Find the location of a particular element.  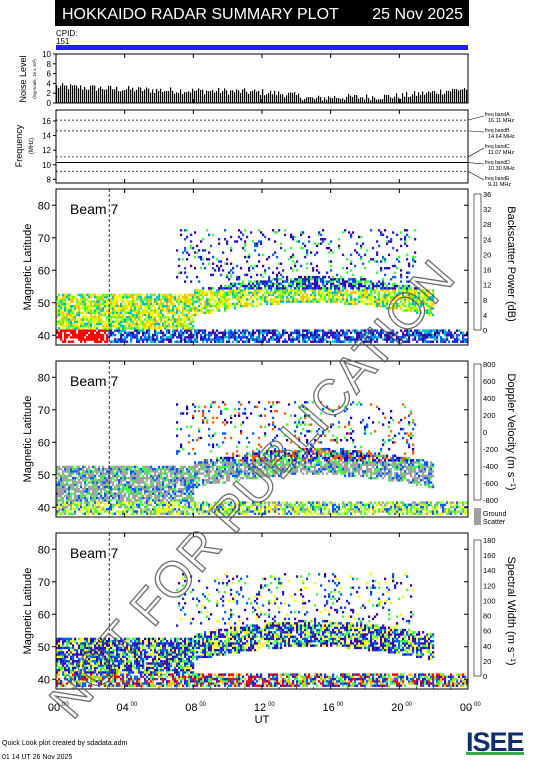

freq-band-value: 14.64 MHz is located at coordinates (501, 137).